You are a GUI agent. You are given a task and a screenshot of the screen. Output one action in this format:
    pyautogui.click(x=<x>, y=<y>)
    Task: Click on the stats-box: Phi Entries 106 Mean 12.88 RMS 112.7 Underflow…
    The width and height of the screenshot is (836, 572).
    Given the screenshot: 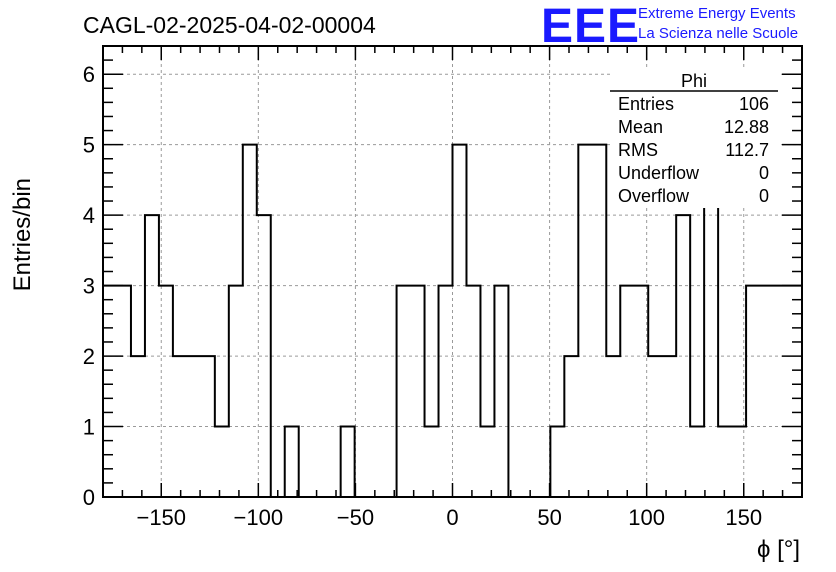 What is the action you would take?
    pyautogui.click(x=694, y=138)
    